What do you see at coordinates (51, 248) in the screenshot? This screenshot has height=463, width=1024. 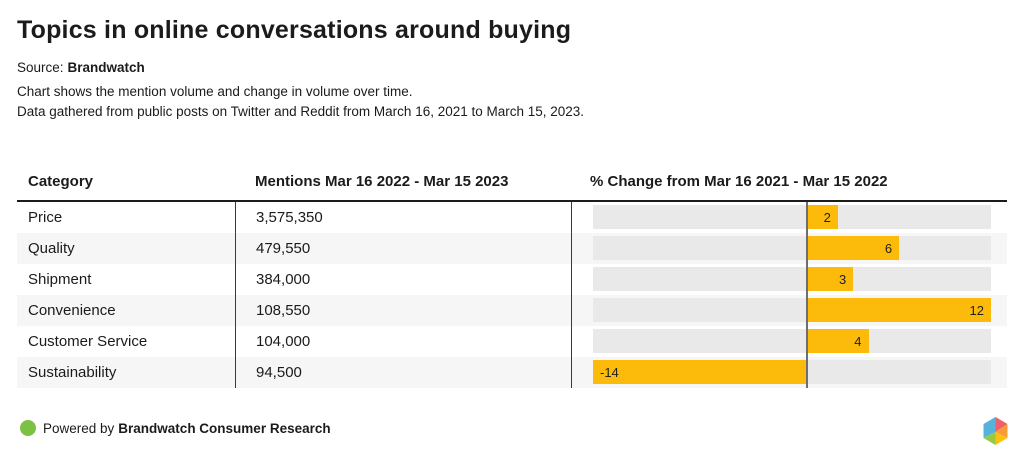 I see `category-cell: Quality` at bounding box center [51, 248].